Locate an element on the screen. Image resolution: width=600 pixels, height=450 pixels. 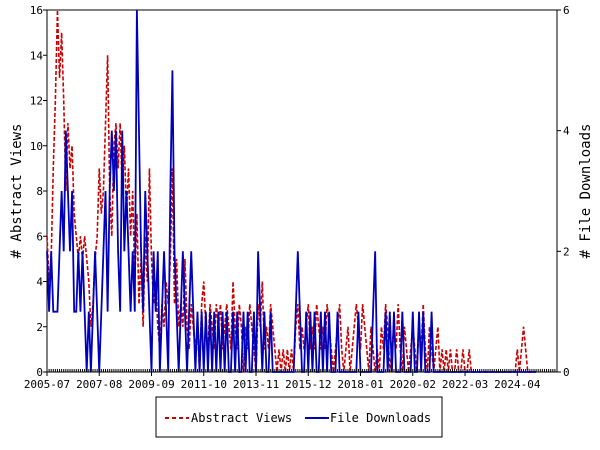
y-left-tick-label: 4 is located at coordinates (39, 282).